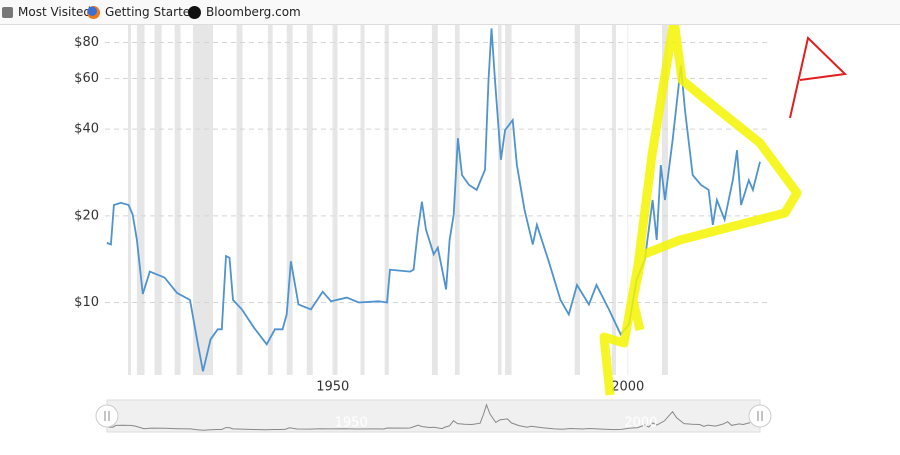  I want to click on navigator, so click(433, 416).